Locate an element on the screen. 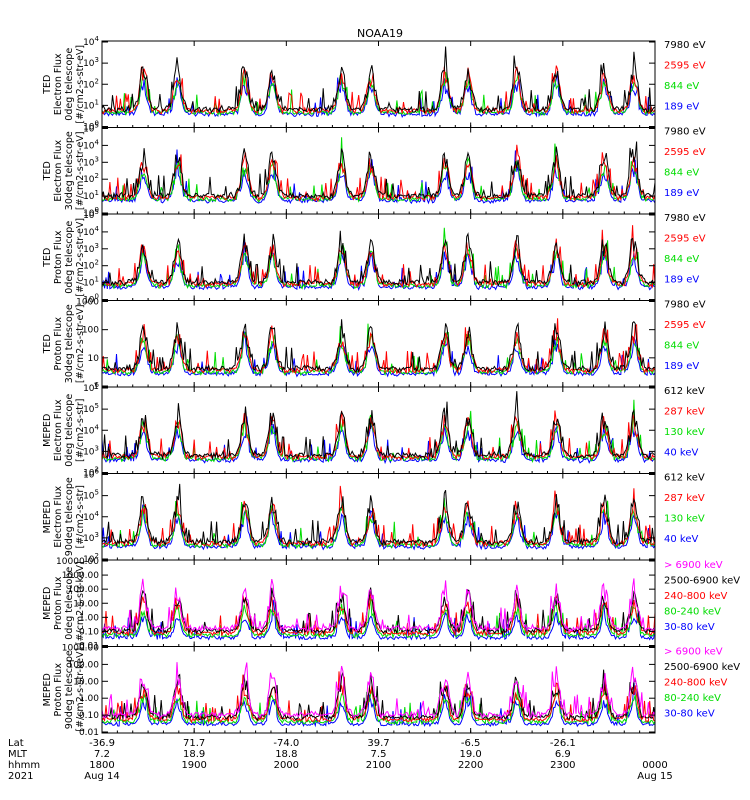 The height and width of the screenshot is (800, 750). footer-tick-value: -36.9 is located at coordinates (102, 743).